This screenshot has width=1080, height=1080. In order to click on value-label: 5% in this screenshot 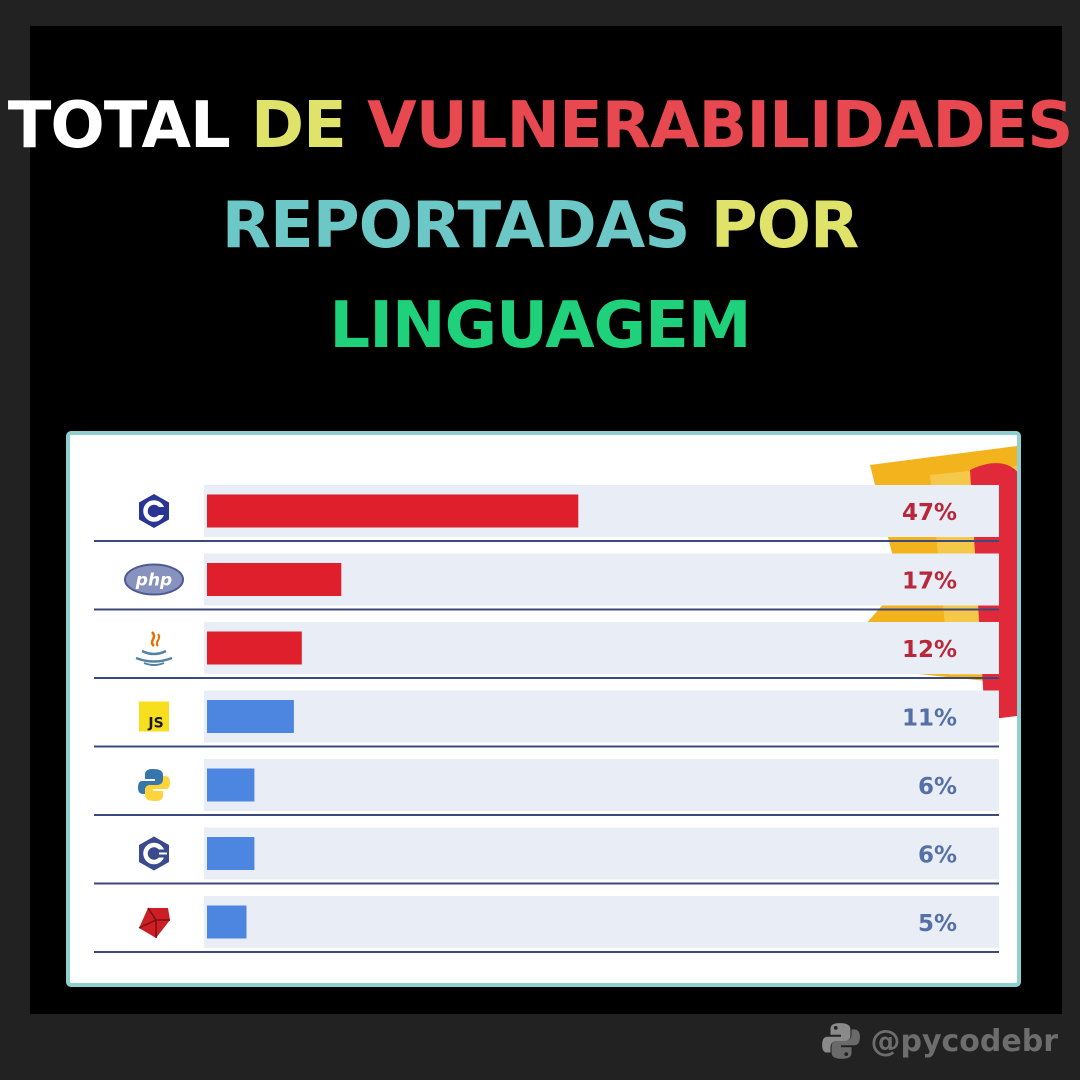, I will do `click(937, 924)`.